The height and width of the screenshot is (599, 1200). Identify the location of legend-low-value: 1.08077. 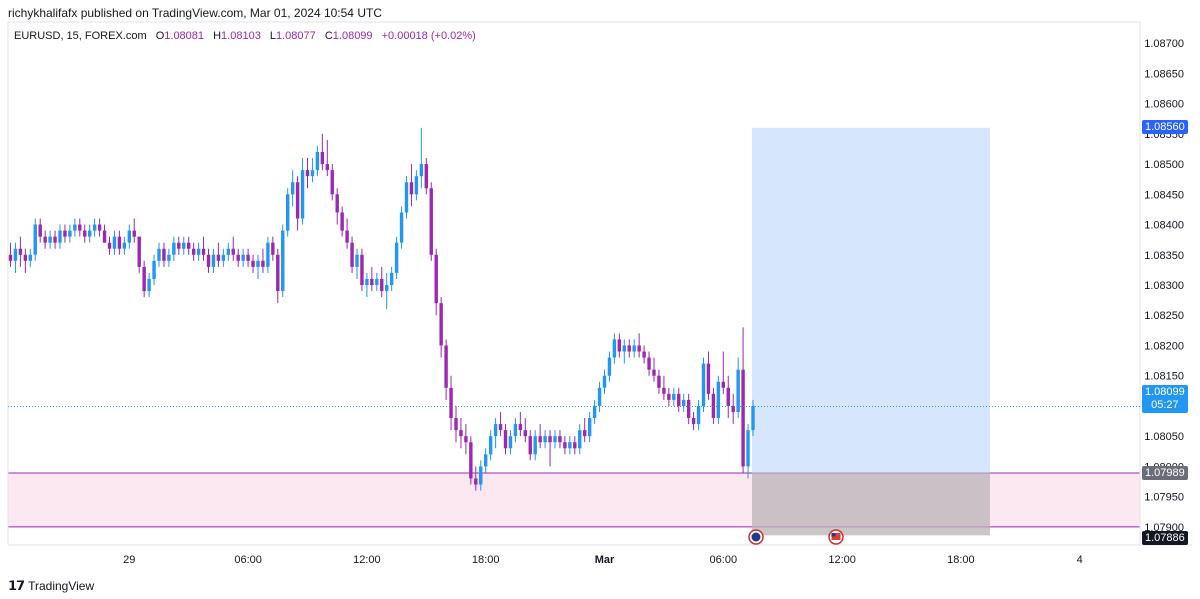
(296, 36).